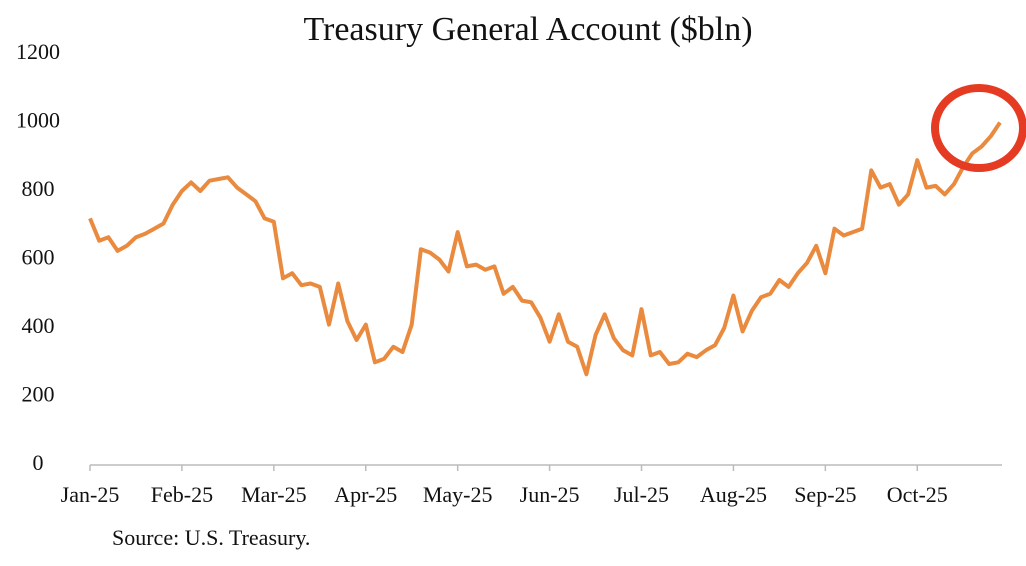 The width and height of the screenshot is (1026, 566). Describe the element at coordinates (733, 494) in the screenshot. I see `x-tick-label: Aug-25` at that location.